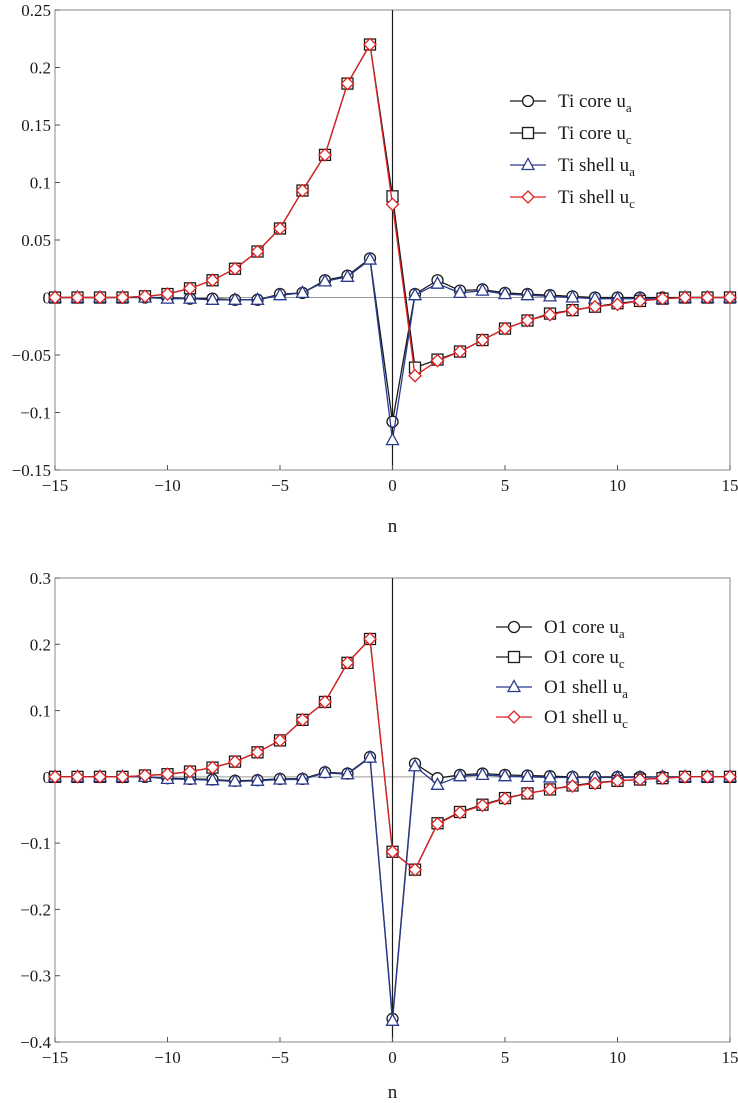 This screenshot has height=1103, width=738. Describe the element at coordinates (35, 413) in the screenshot. I see `y-tick-label: −0.1` at that location.